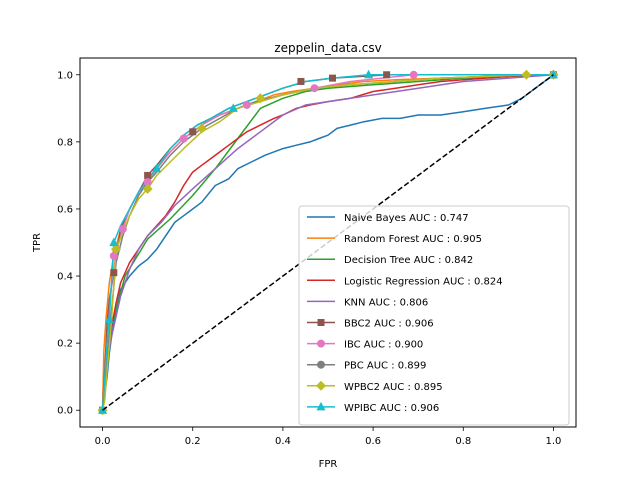 The image size is (640, 480). Describe the element at coordinates (408, 260) in the screenshot. I see `legend-label: Decision Tree AUC : 0.842` at that location.